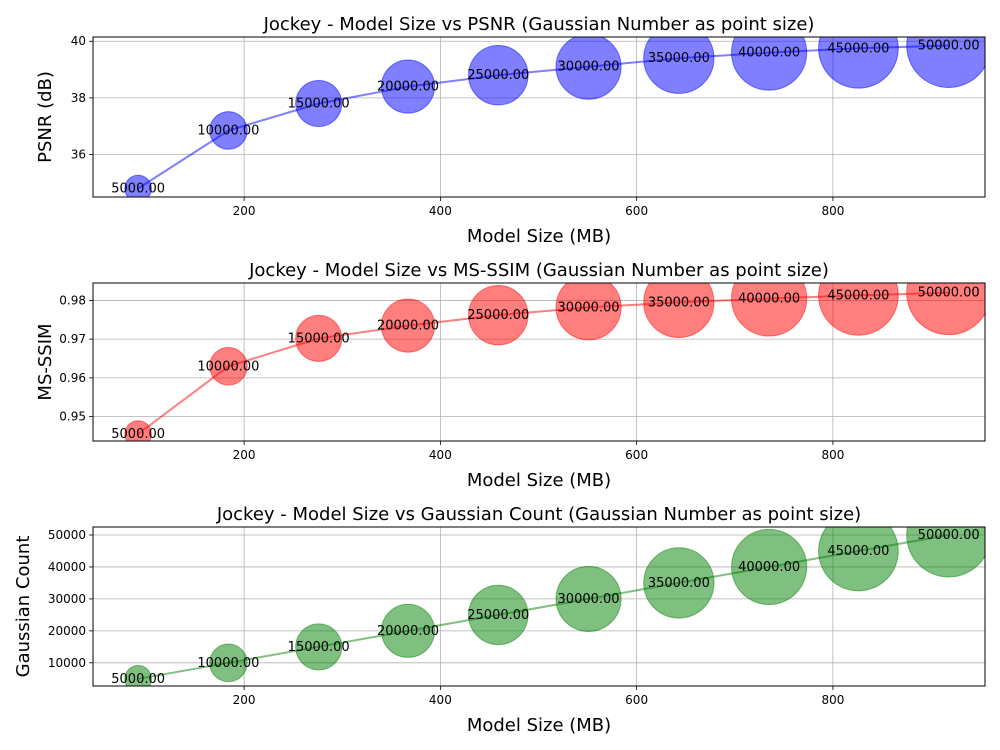  What do you see at coordinates (72, 339) in the screenshot?
I see `y-tick-label: 0.97` at bounding box center [72, 339].